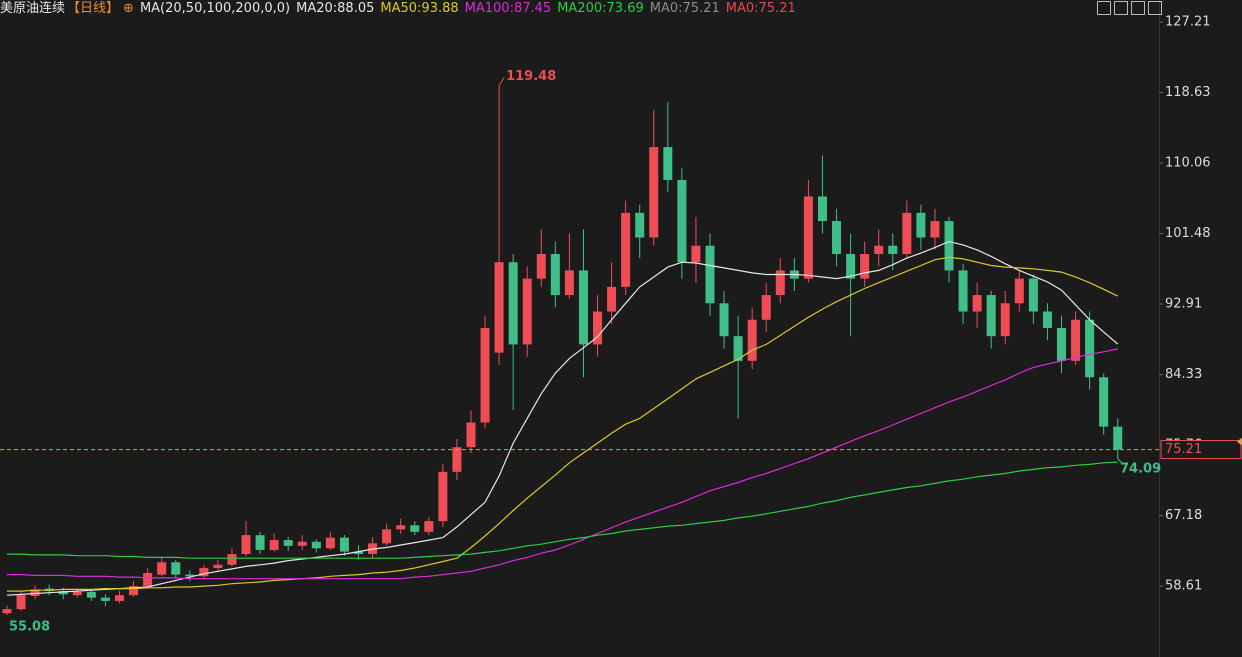  What do you see at coordinates (1239, 441) in the screenshot?
I see `last-price-marker` at bounding box center [1239, 441].